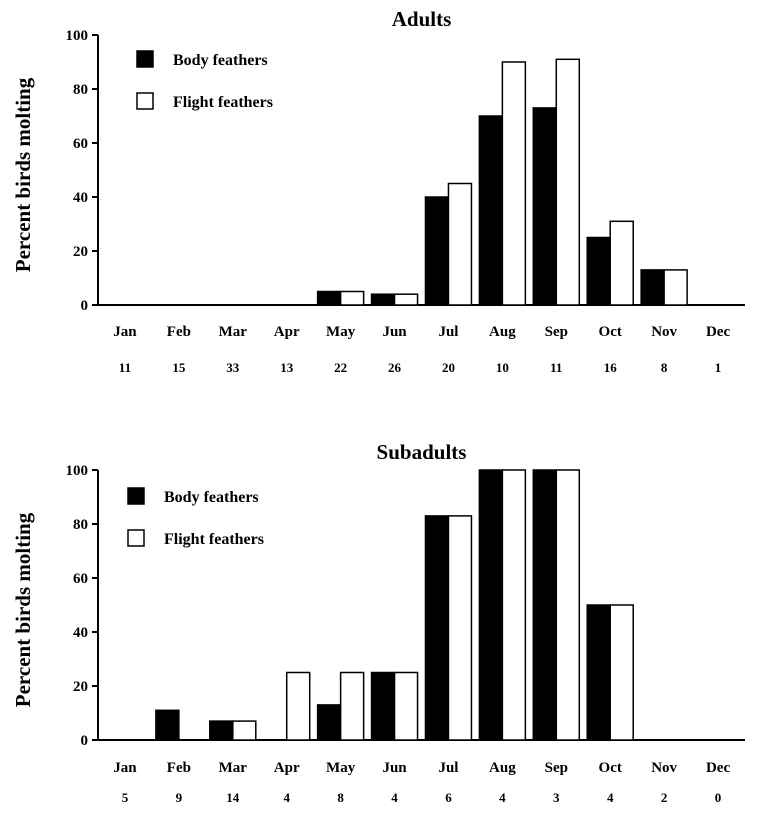  Describe the element at coordinates (179, 797) in the screenshot. I see `sample-size-label: 9` at that location.